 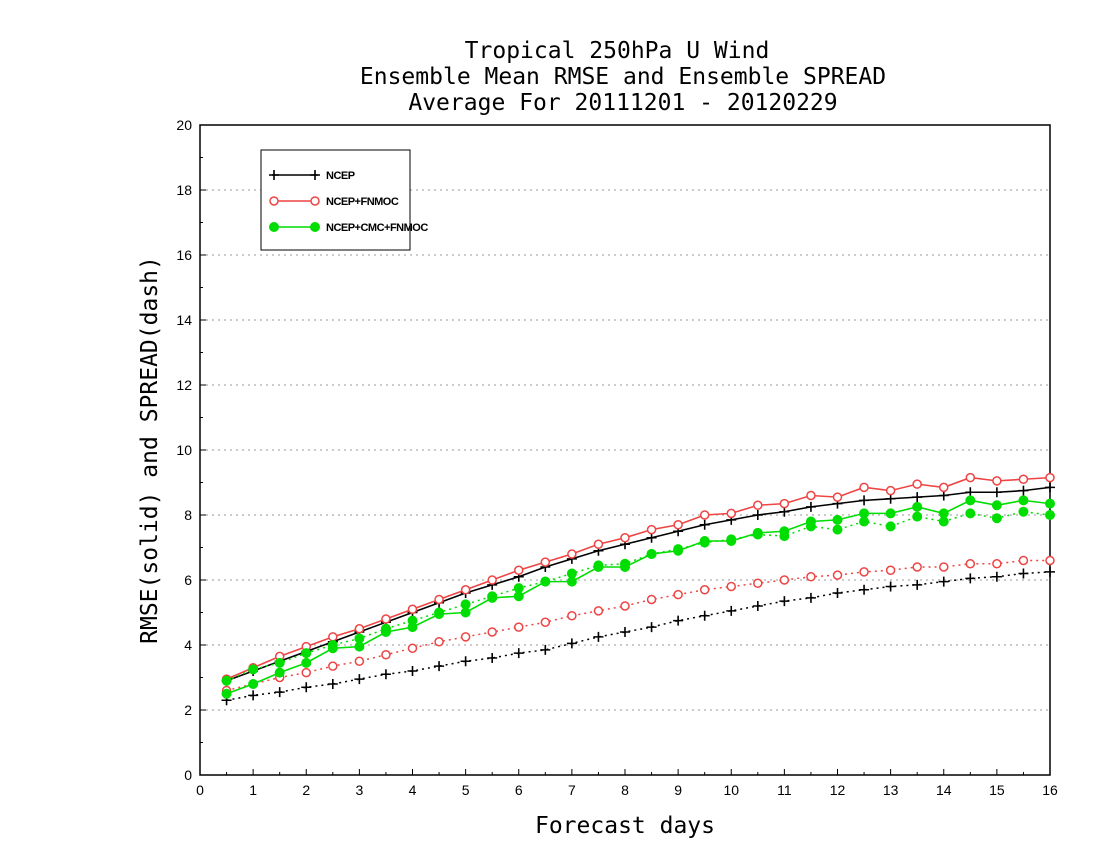 What do you see at coordinates (188, 580) in the screenshot?
I see `y-tick-label-6: 6` at bounding box center [188, 580].